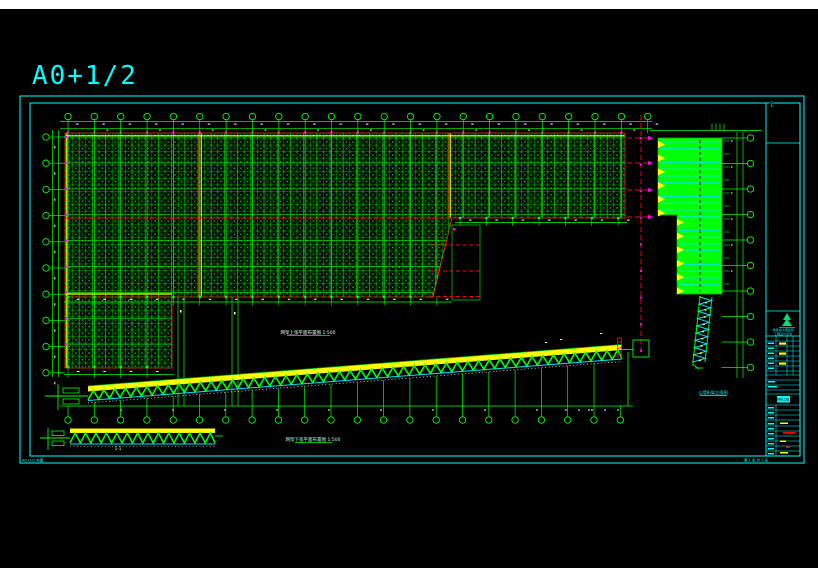 Image resolution: width=818 pixels, height=580 pixels. Describe the element at coordinates (783, 333) in the screenshot. I see `titleblock-company-2: 工程设计证书` at that location.